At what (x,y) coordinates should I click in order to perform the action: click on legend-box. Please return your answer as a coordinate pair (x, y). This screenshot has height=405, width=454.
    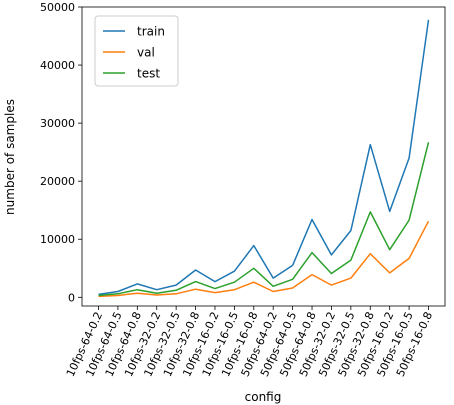
    Looking at the image, I should click on (136, 51).